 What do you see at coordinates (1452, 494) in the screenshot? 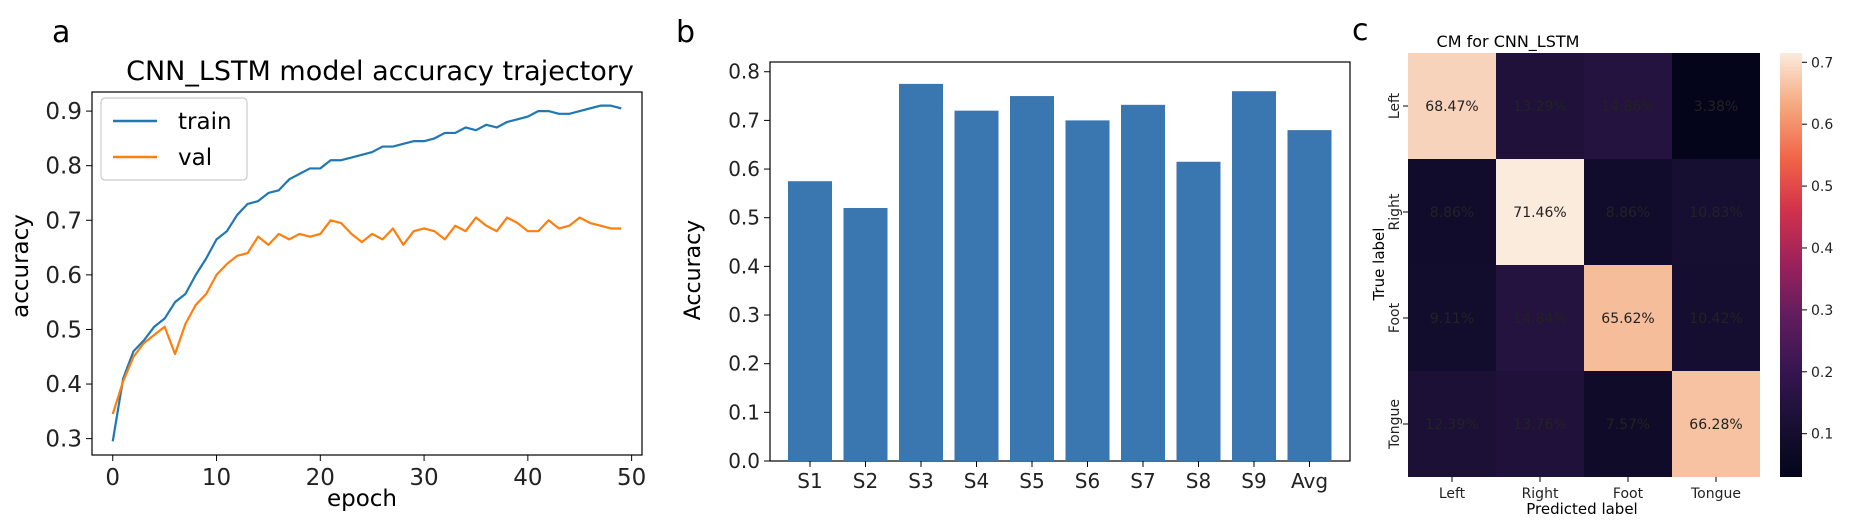
I see `x-tick-label: Left` at bounding box center [1452, 494].